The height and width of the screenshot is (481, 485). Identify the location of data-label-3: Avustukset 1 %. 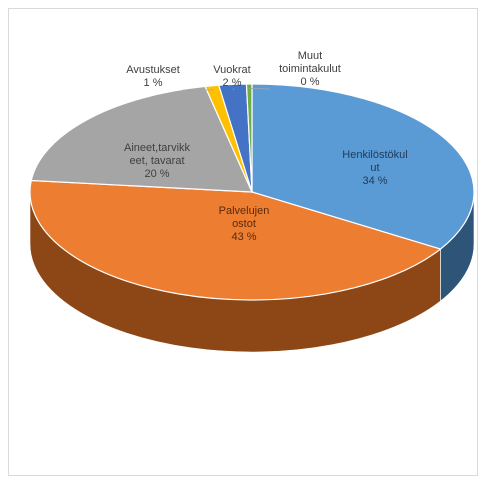
(153, 76).